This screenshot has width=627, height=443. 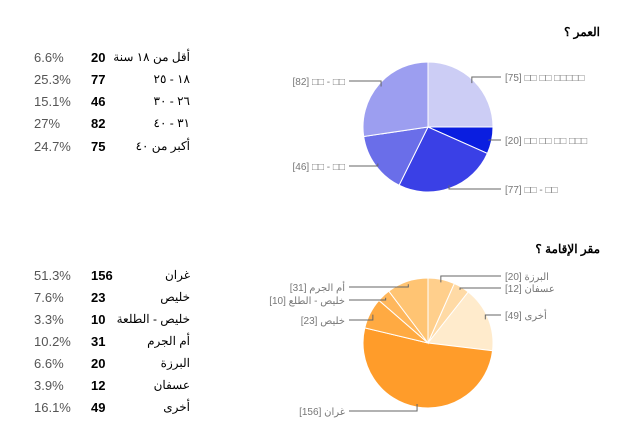 What do you see at coordinates (49, 319) in the screenshot?
I see `percent-cell: 3.3%` at bounding box center [49, 319].